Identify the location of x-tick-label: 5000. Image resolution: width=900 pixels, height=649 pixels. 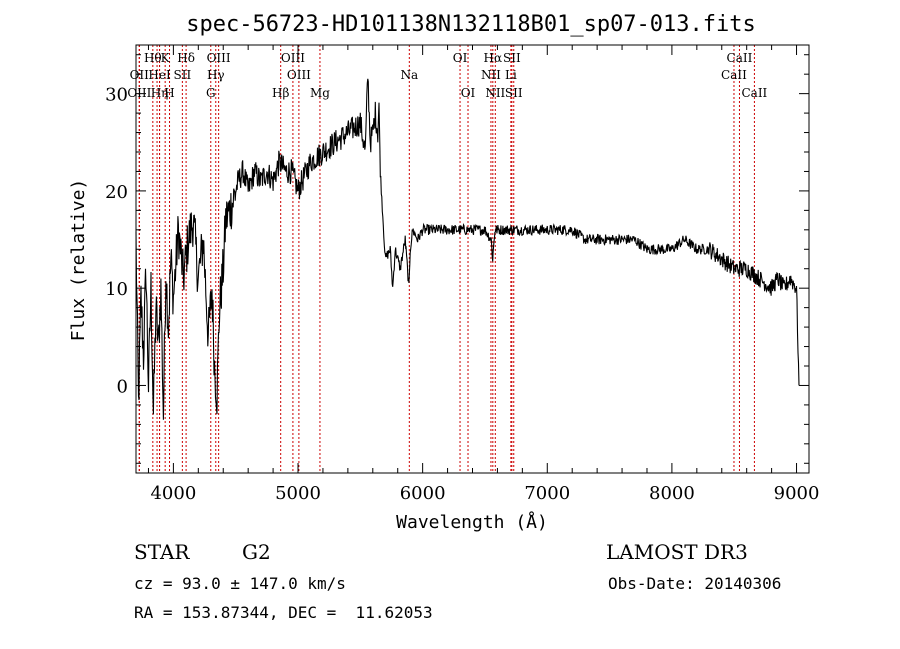
(298, 493).